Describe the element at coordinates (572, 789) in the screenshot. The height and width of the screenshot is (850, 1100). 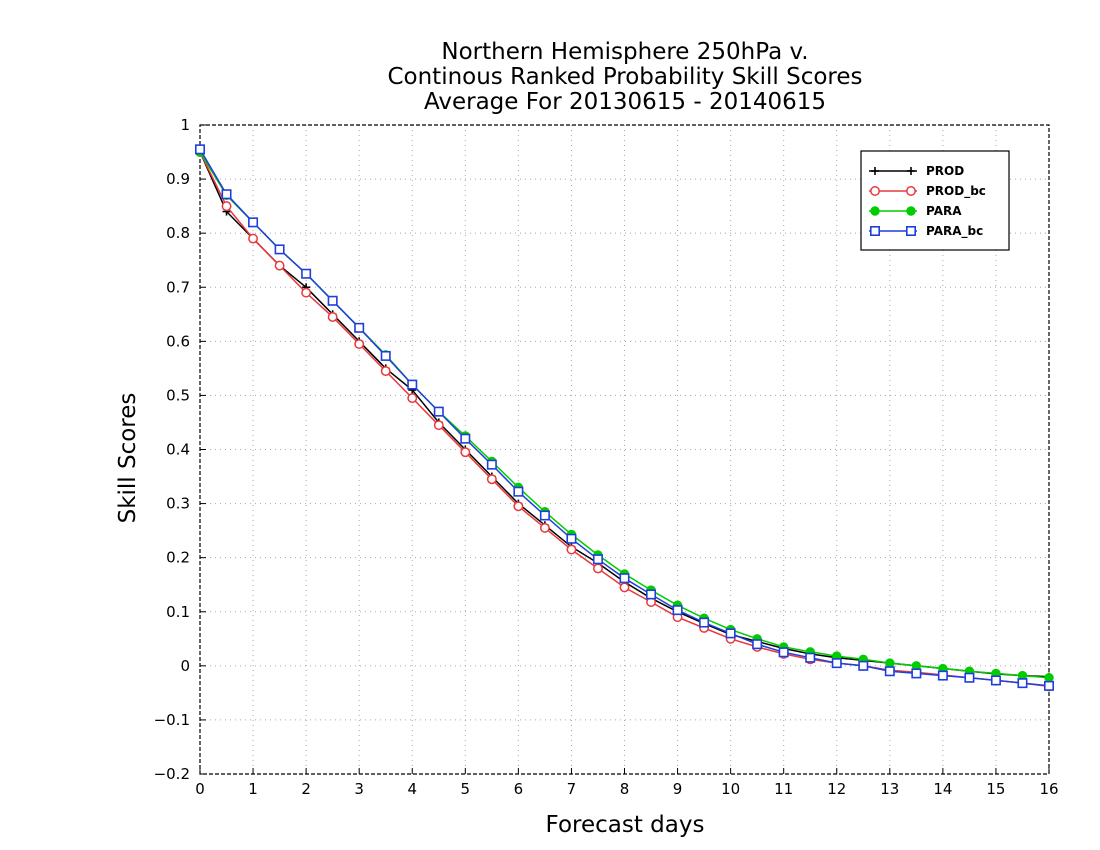
I see `x-tick-label: 7` at that location.